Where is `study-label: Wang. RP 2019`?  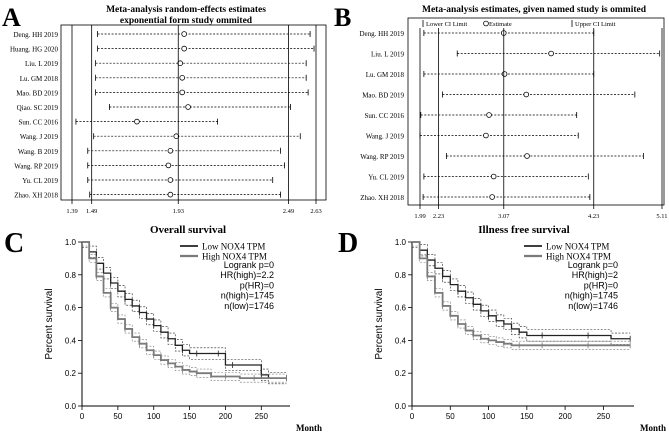 study-label: Wang. RP 2019 is located at coordinates (36, 166).